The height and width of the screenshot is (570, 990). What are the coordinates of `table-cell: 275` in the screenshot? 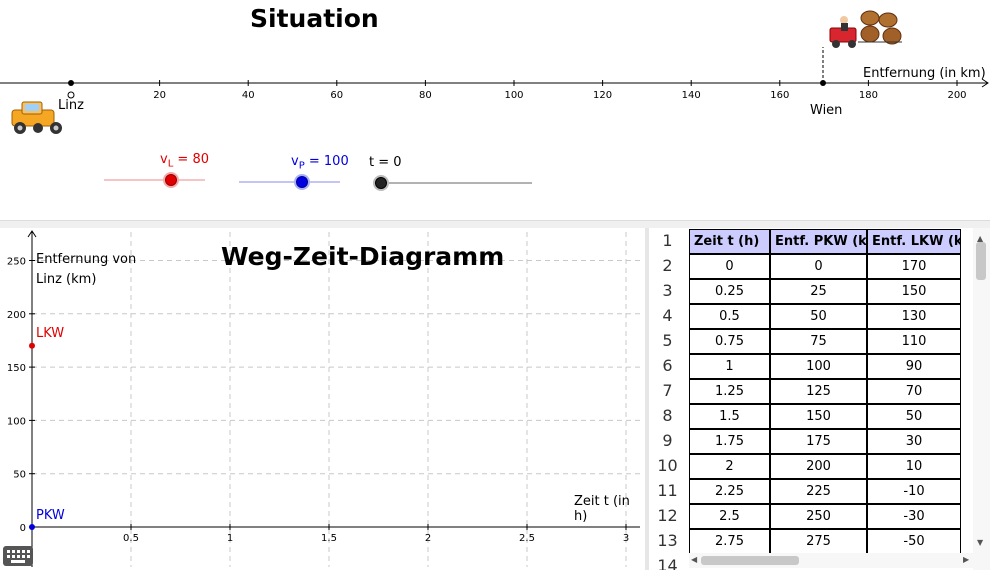 It's located at (818, 541).